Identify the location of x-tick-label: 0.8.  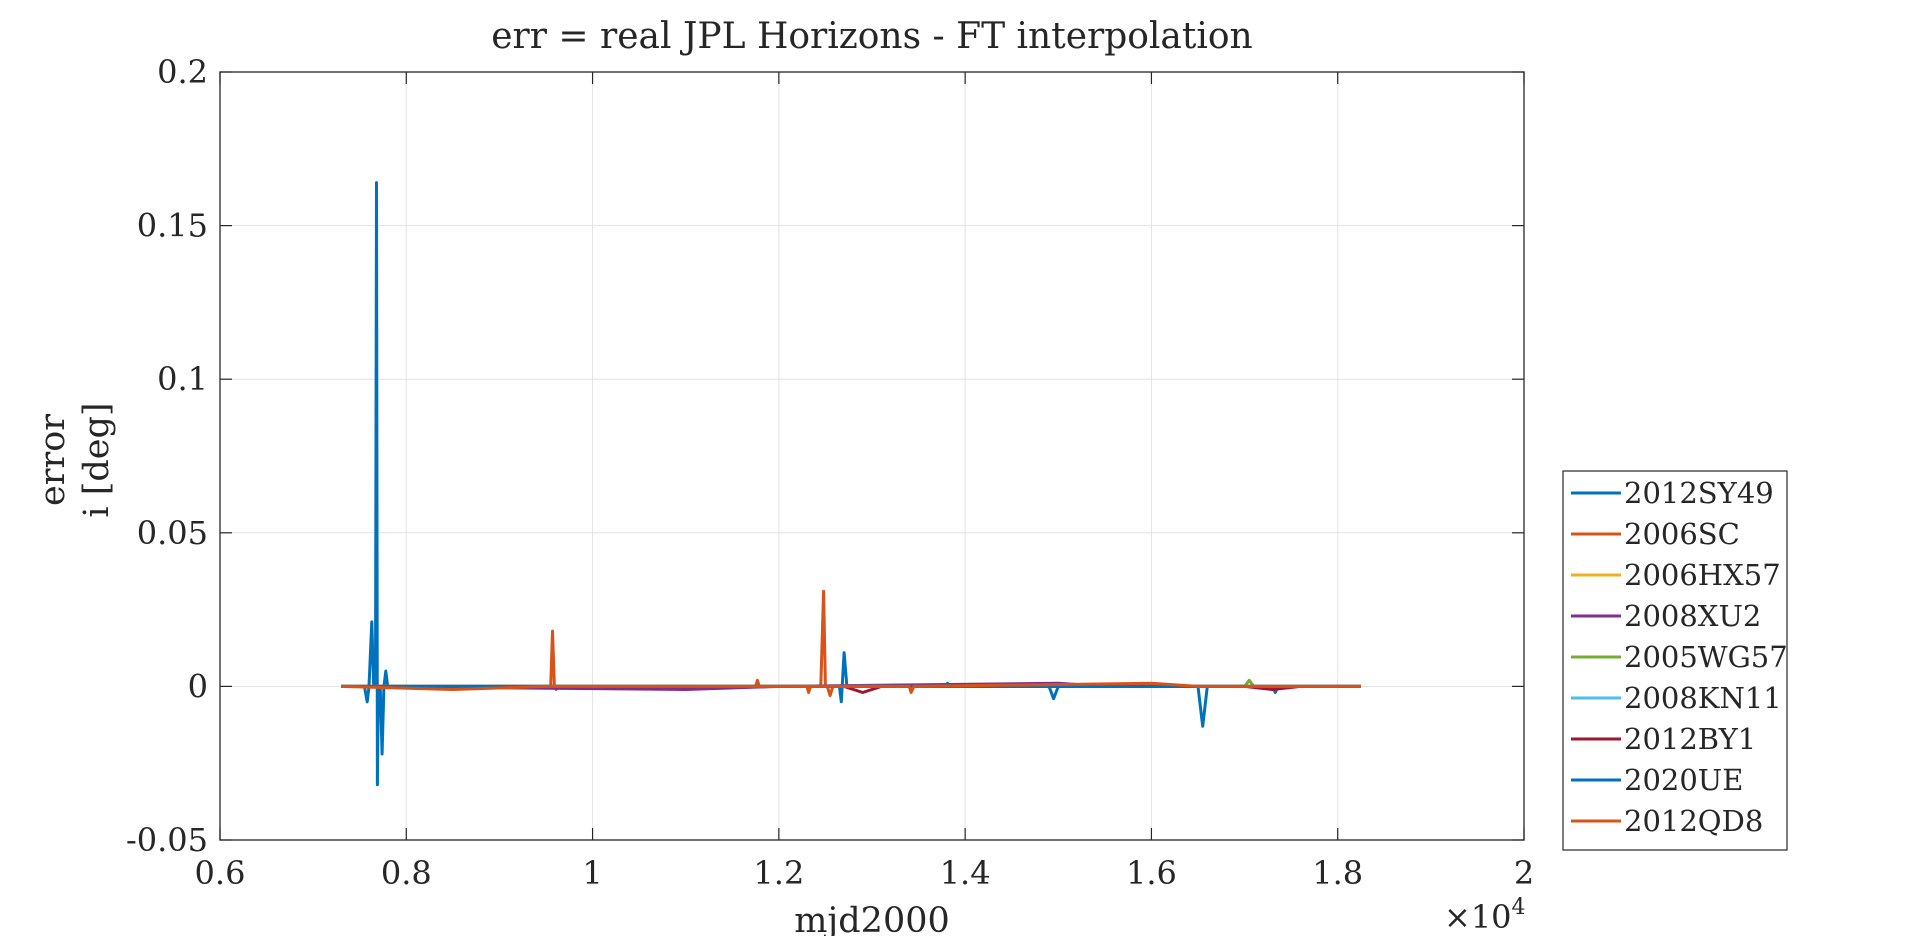
(406, 873).